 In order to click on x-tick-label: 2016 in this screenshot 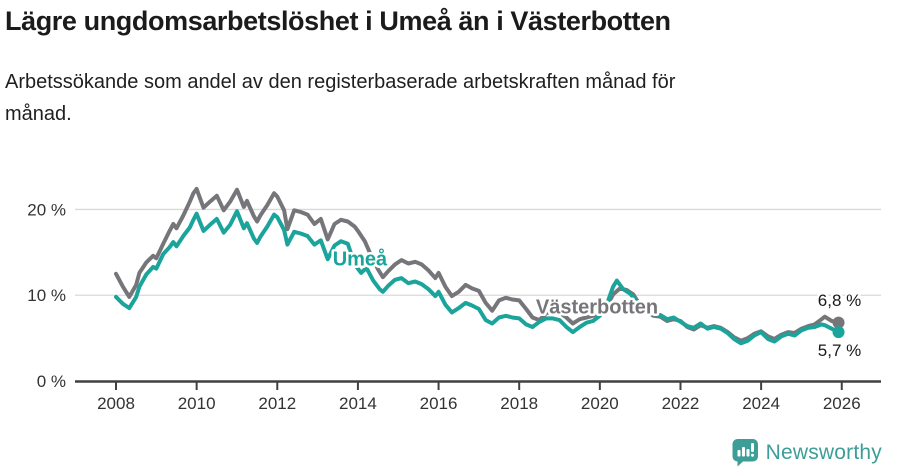, I will do `click(439, 403)`.